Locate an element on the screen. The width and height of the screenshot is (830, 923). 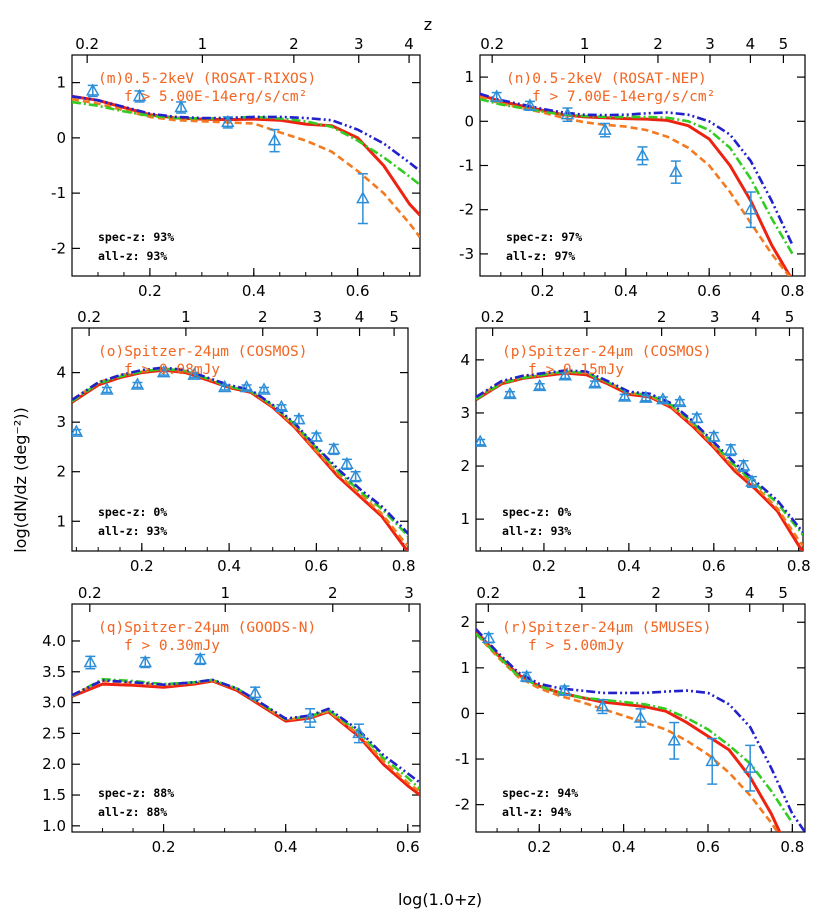
y-tick-label: -2 is located at coordinates (58, 248).